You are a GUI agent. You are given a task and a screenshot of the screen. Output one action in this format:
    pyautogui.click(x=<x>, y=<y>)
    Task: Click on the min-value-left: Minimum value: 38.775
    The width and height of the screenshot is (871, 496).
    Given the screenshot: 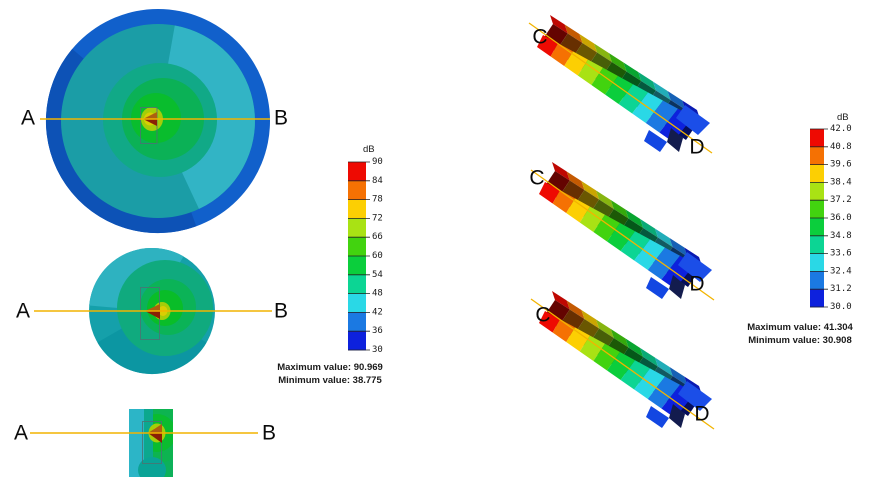 What is the action you would take?
    pyautogui.click(x=330, y=380)
    